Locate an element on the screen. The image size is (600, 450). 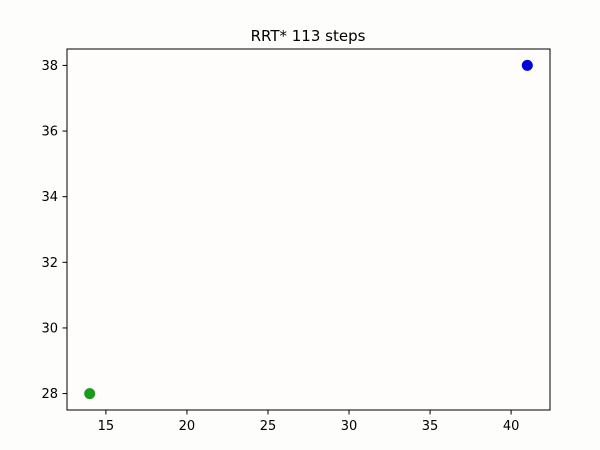
x-tick-label: 25 is located at coordinates (268, 426).